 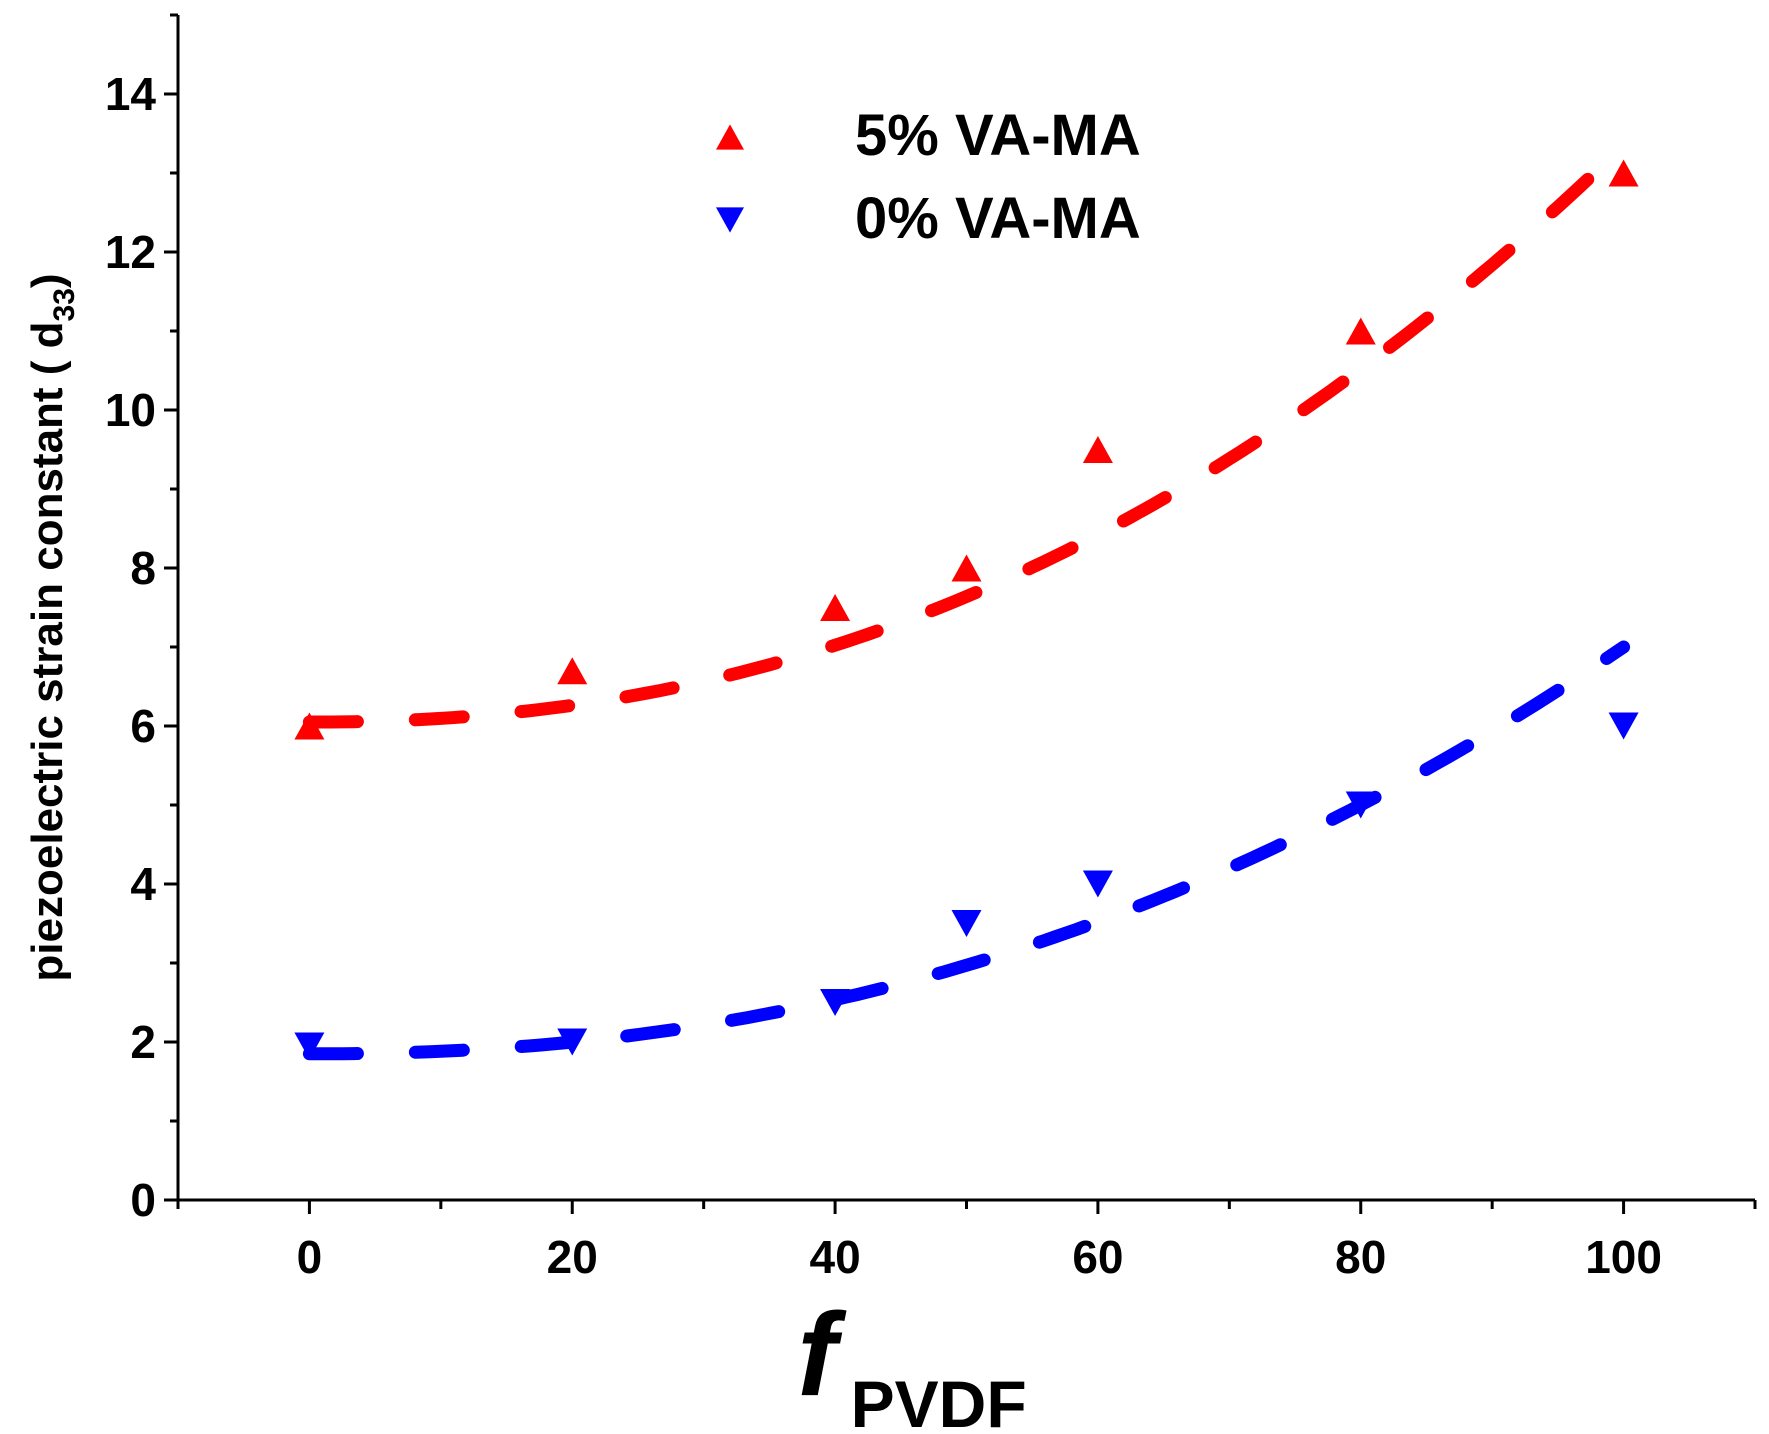 I want to click on x-axis-label-sub: PVDF, so click(x=939, y=1400).